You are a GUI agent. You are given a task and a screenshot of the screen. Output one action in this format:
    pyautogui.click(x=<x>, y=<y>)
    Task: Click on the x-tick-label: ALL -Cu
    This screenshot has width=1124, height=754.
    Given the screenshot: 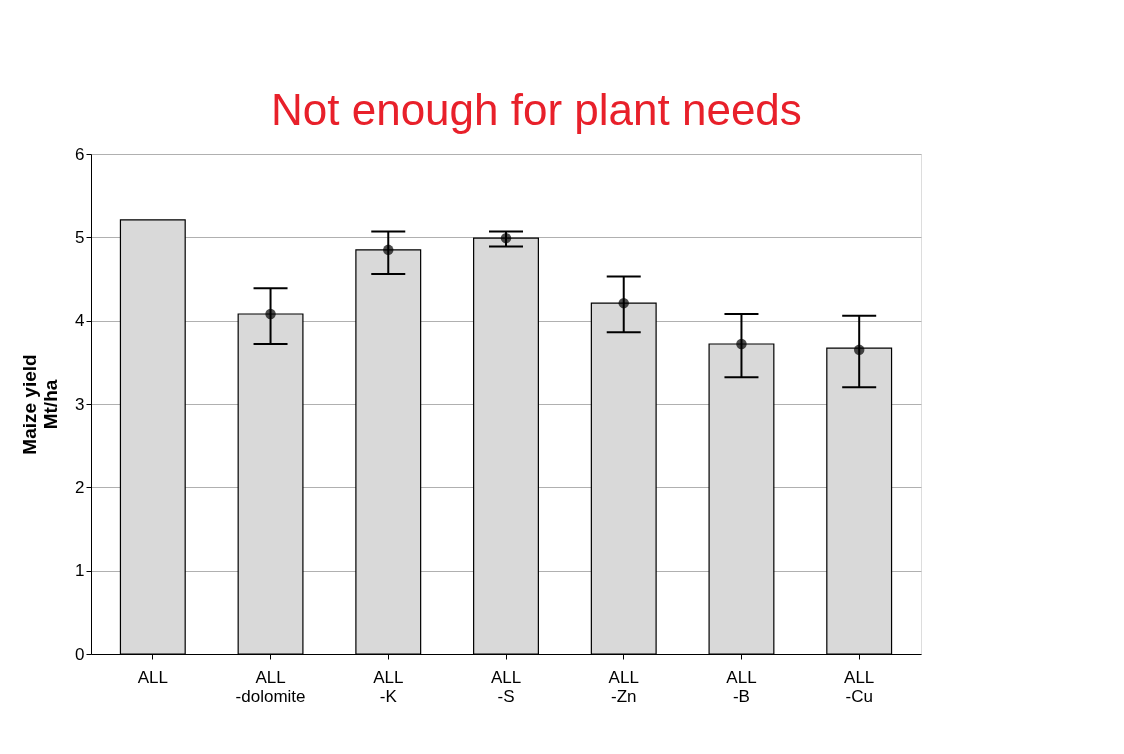 What is the action you would take?
    pyautogui.click(x=859, y=686)
    